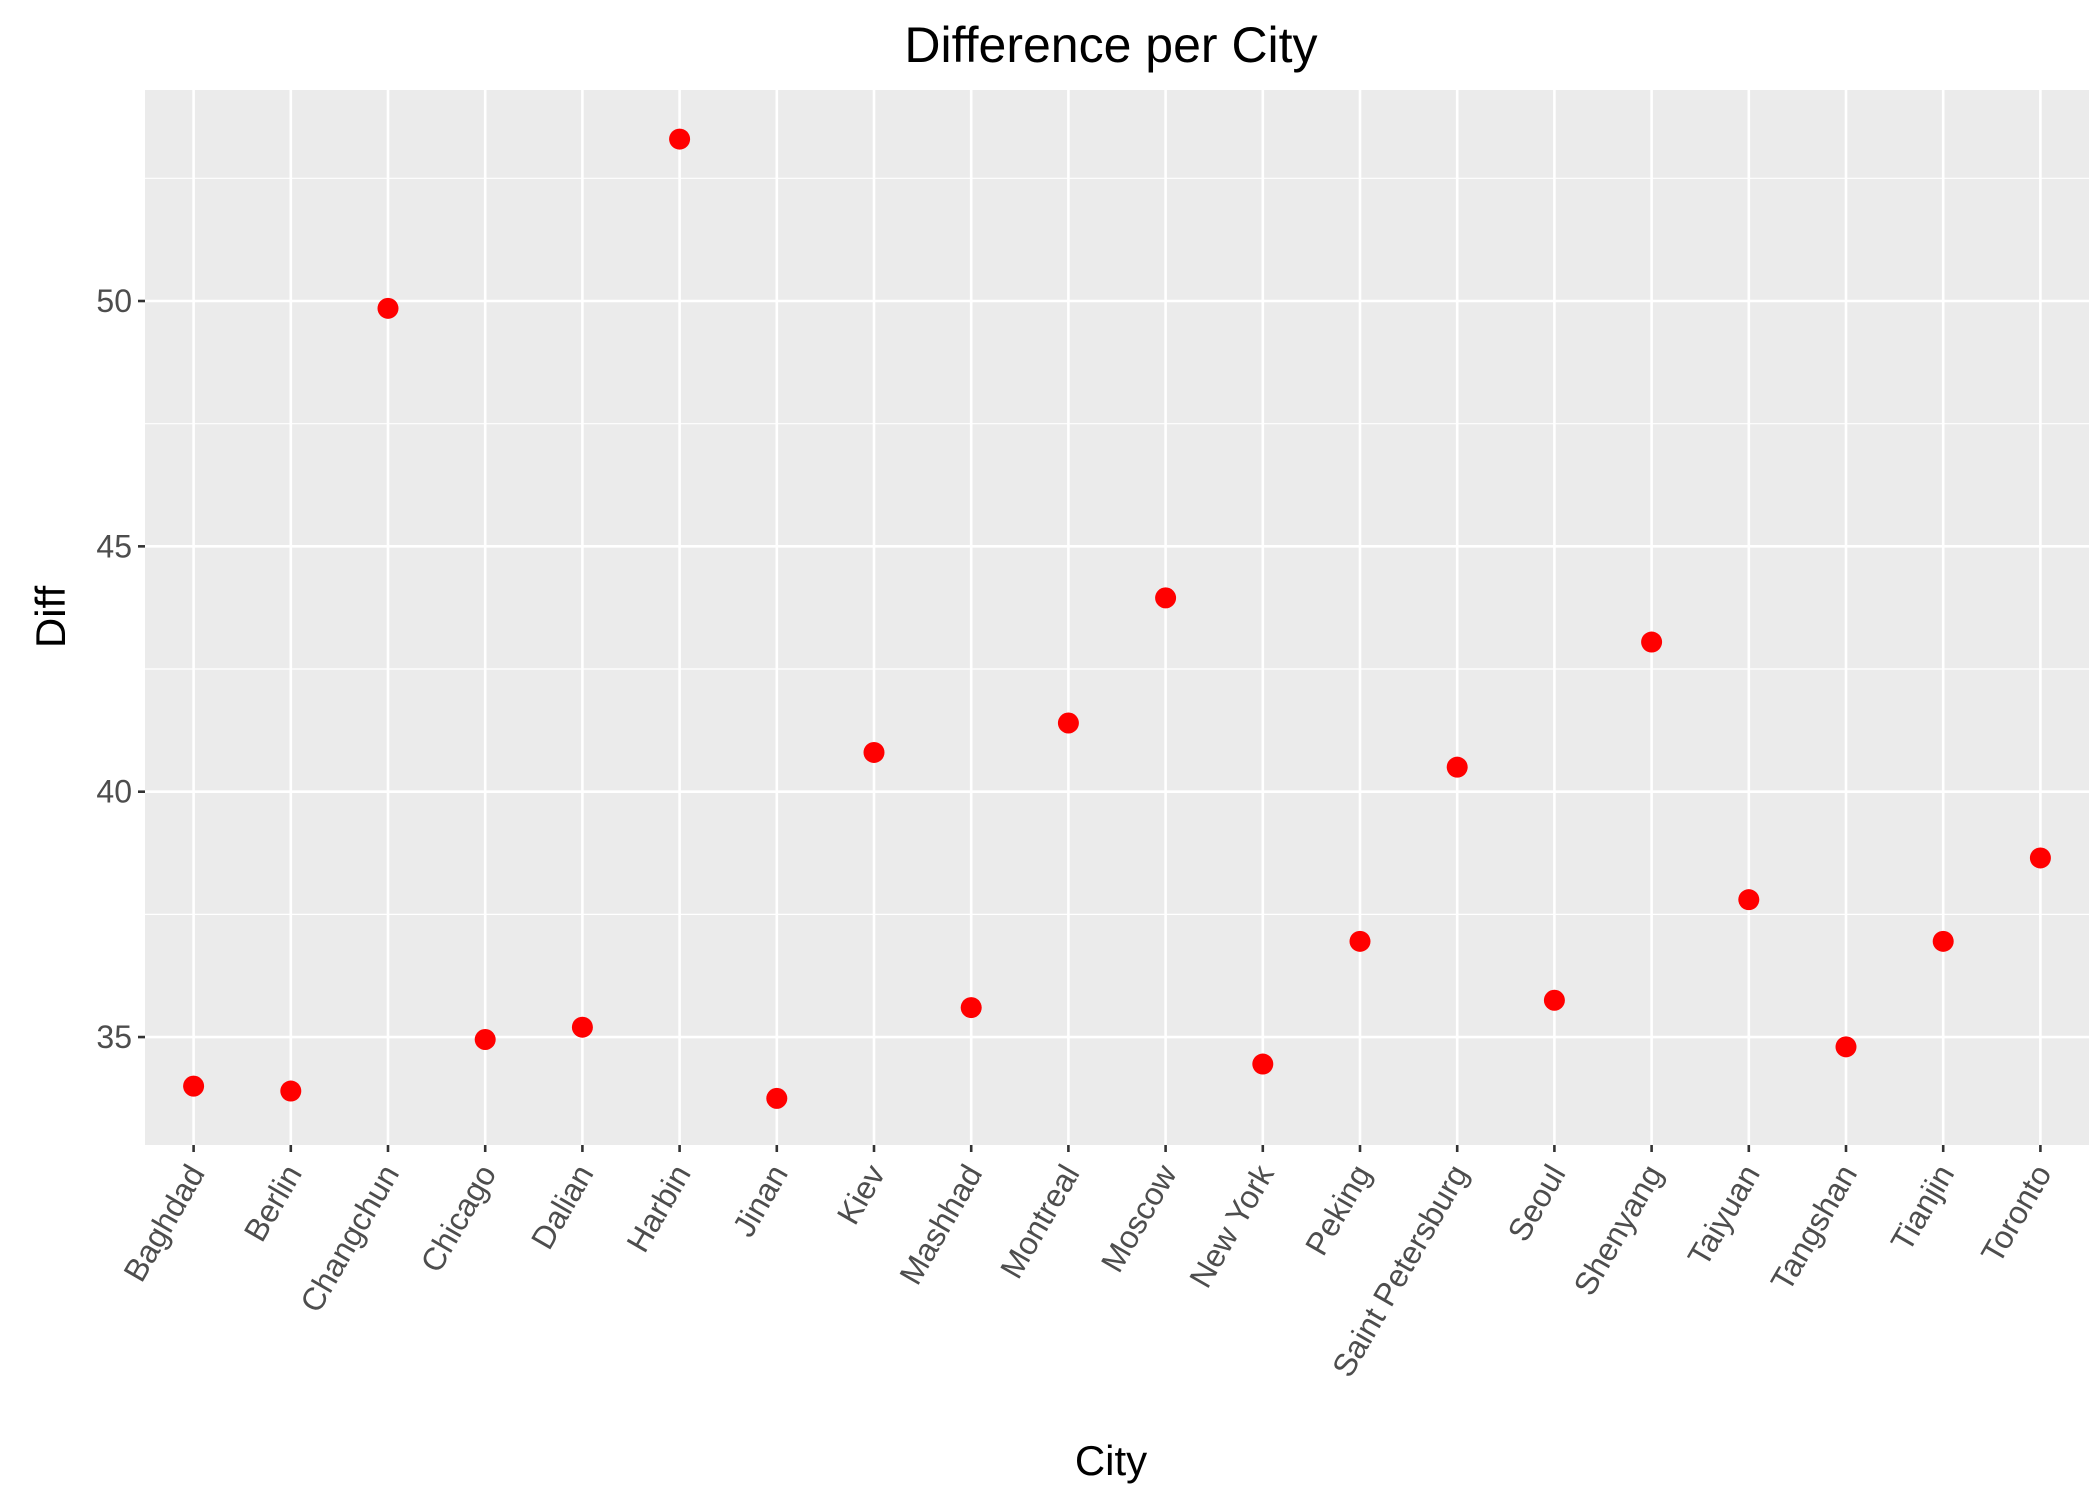 The width and height of the screenshot is (2100, 1500). I want to click on x-tick-label: New York, so click(1231, 1226).